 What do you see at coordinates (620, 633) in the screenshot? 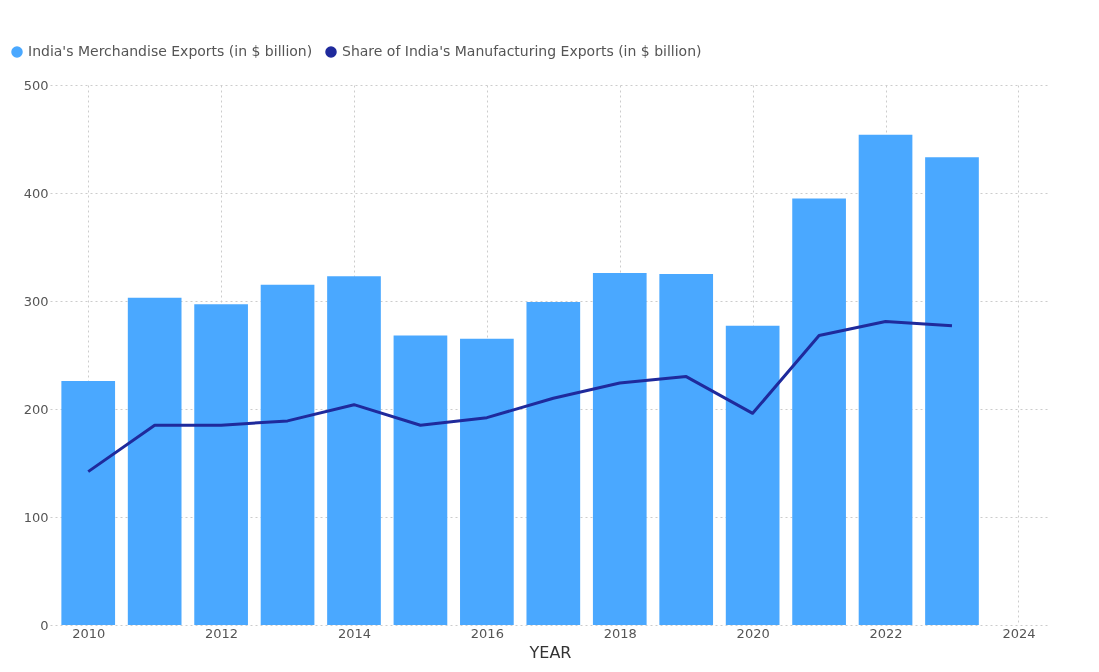
I see `x-tick-label: 2018` at bounding box center [620, 633].